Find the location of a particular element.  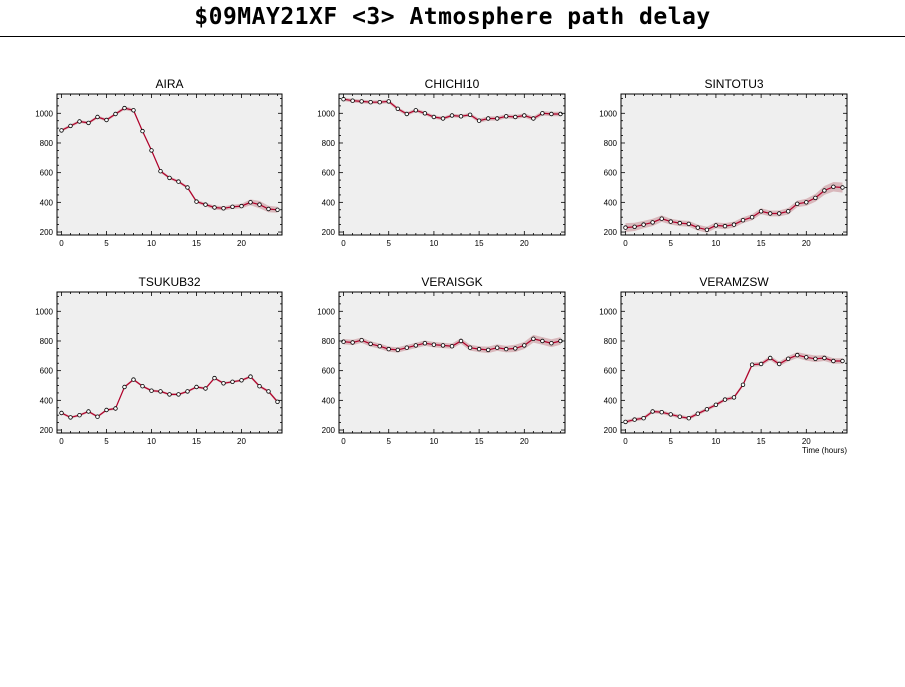

x-tick-label: 0 is located at coordinates (343, 243).